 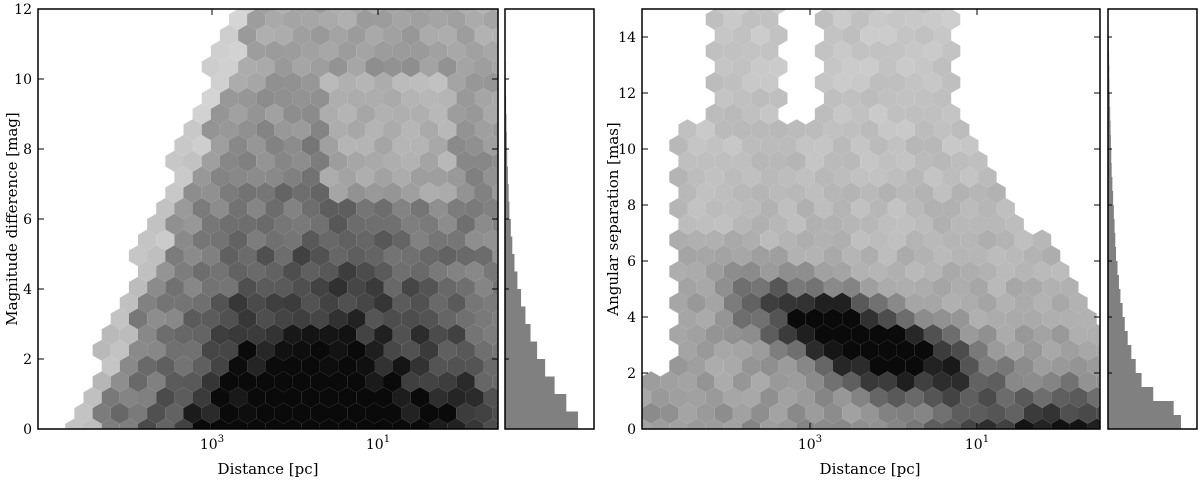 I want to click on right-x-tick-exp-2: 1, so click(x=986, y=439).